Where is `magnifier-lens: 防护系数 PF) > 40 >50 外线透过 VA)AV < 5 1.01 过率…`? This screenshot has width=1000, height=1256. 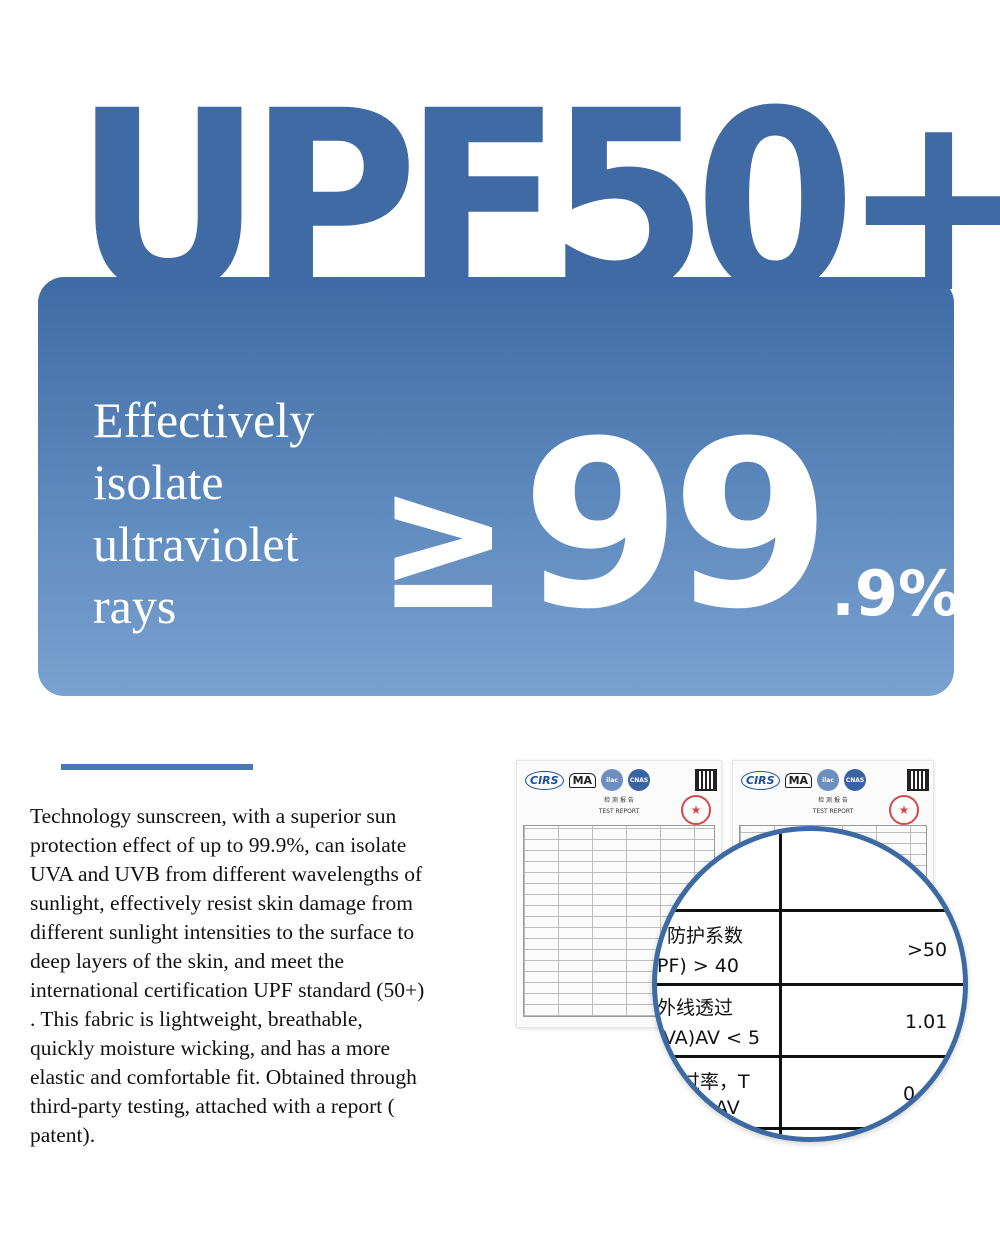 magnifier-lens: 防护系数 PF) > 40 >50 外线透过 VA)AV < 5 1.01 过率… is located at coordinates (810, 984).